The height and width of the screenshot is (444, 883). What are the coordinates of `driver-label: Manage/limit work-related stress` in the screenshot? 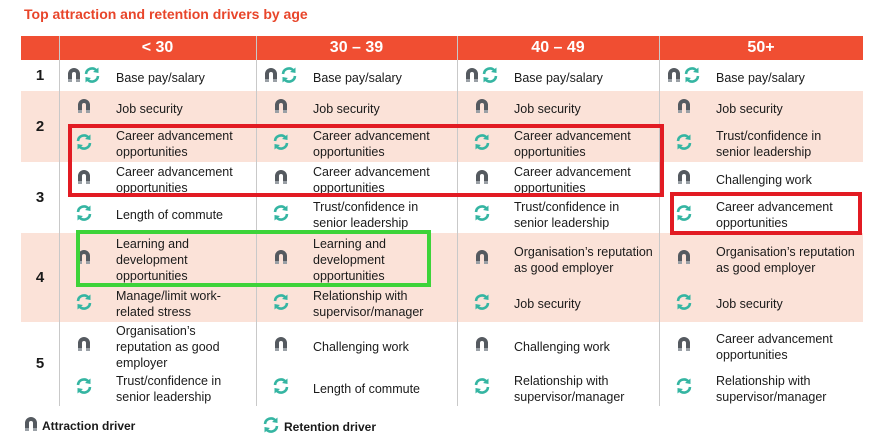 It's located at (168, 304).